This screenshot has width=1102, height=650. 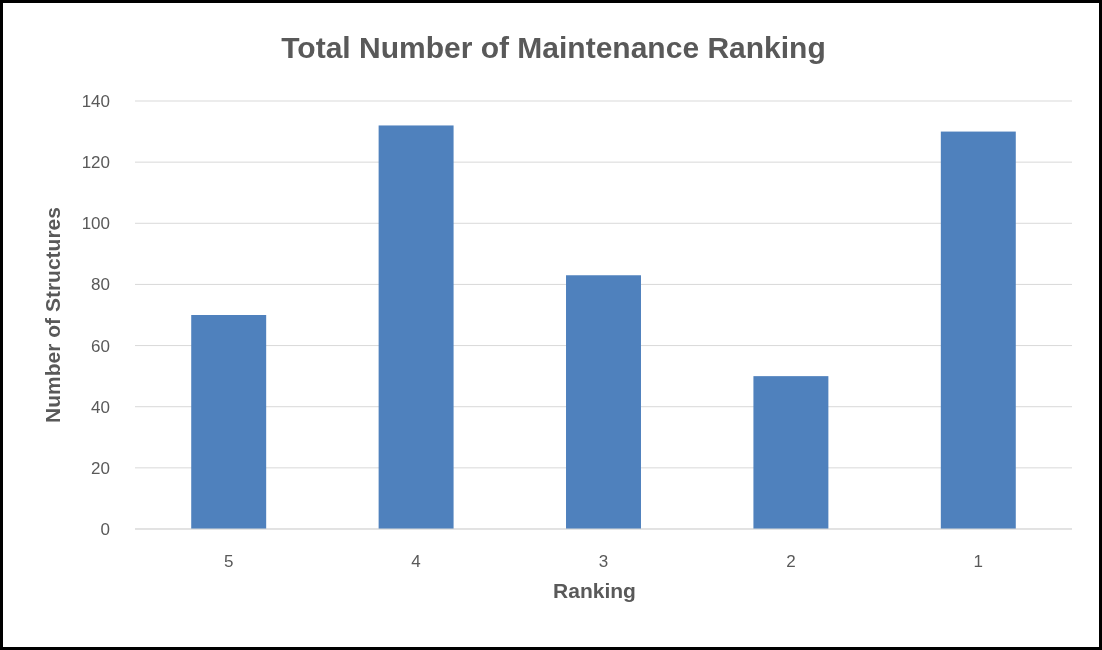 I want to click on x-tick-label: 4, so click(x=416, y=561).